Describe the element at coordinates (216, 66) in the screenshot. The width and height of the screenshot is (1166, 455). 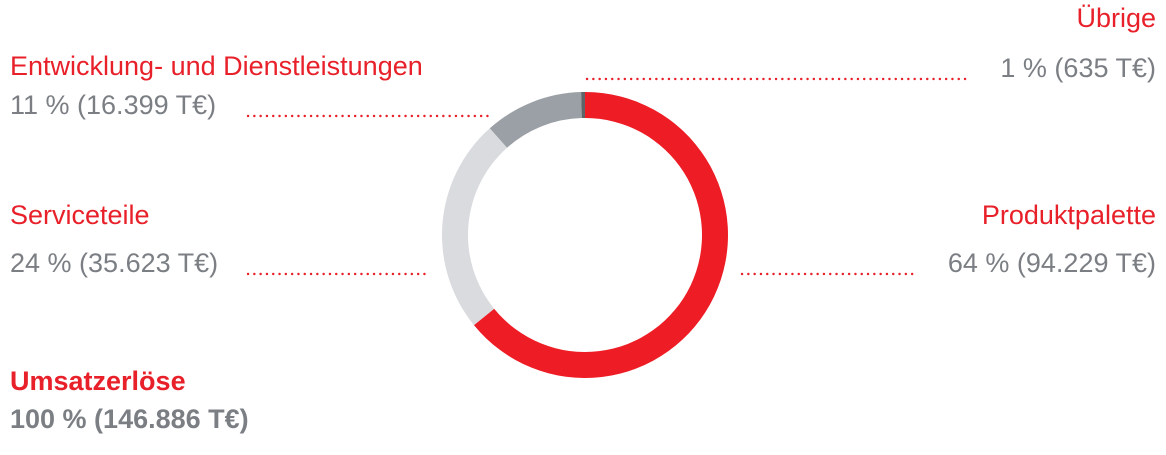
I see `category-label: Entwicklung- und Dienstleistungen` at that location.